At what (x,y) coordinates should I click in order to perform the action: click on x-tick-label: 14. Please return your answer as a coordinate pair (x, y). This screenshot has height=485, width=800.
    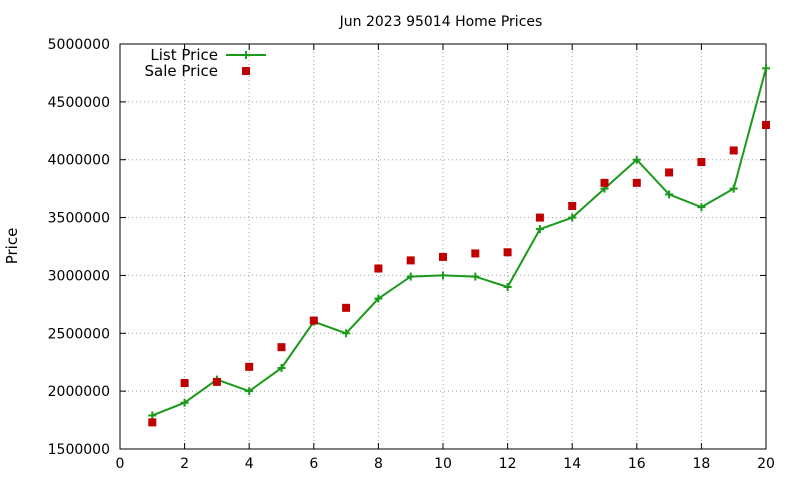
    Looking at the image, I should click on (572, 464).